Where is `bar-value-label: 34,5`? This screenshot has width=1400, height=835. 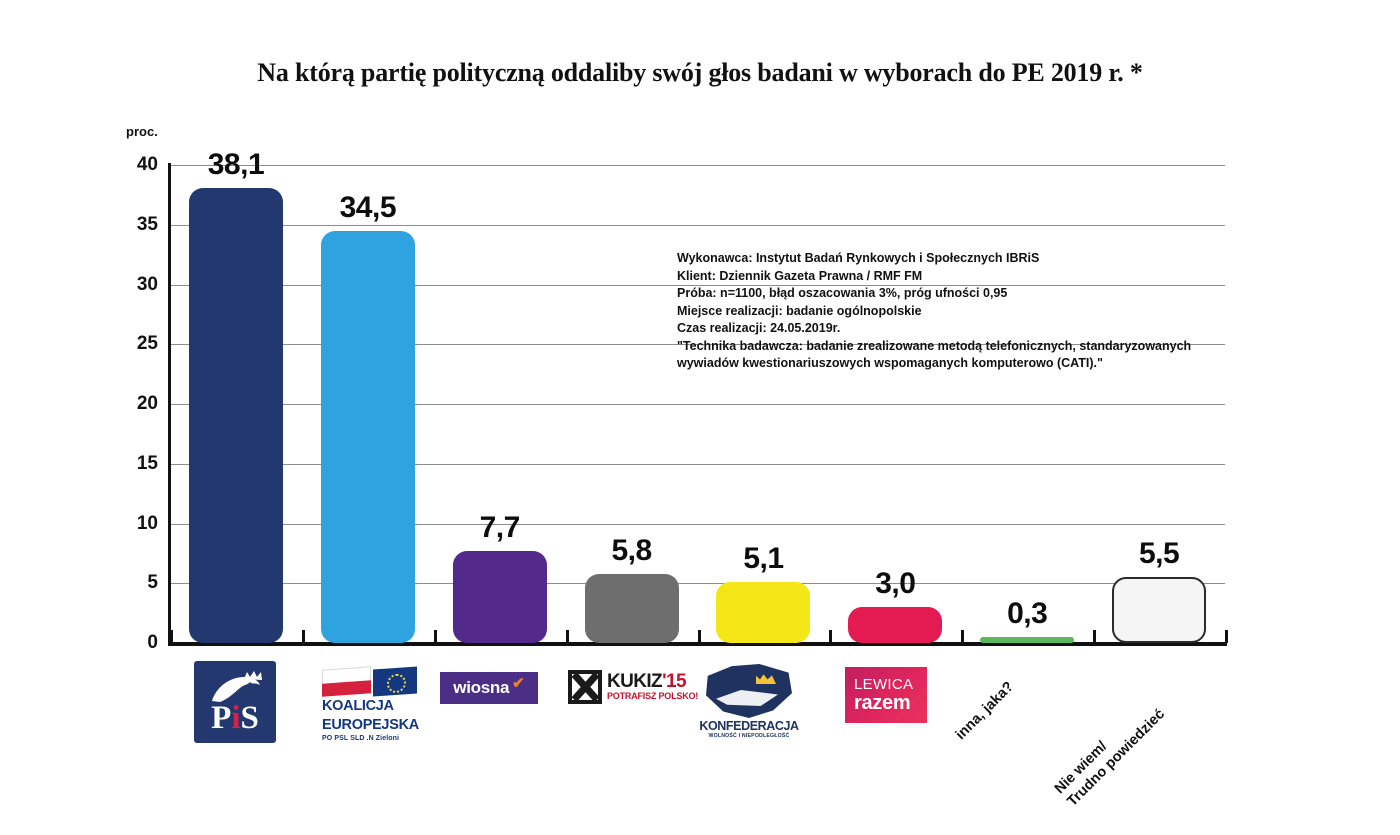 bar-value-label: 34,5 is located at coordinates (368, 207).